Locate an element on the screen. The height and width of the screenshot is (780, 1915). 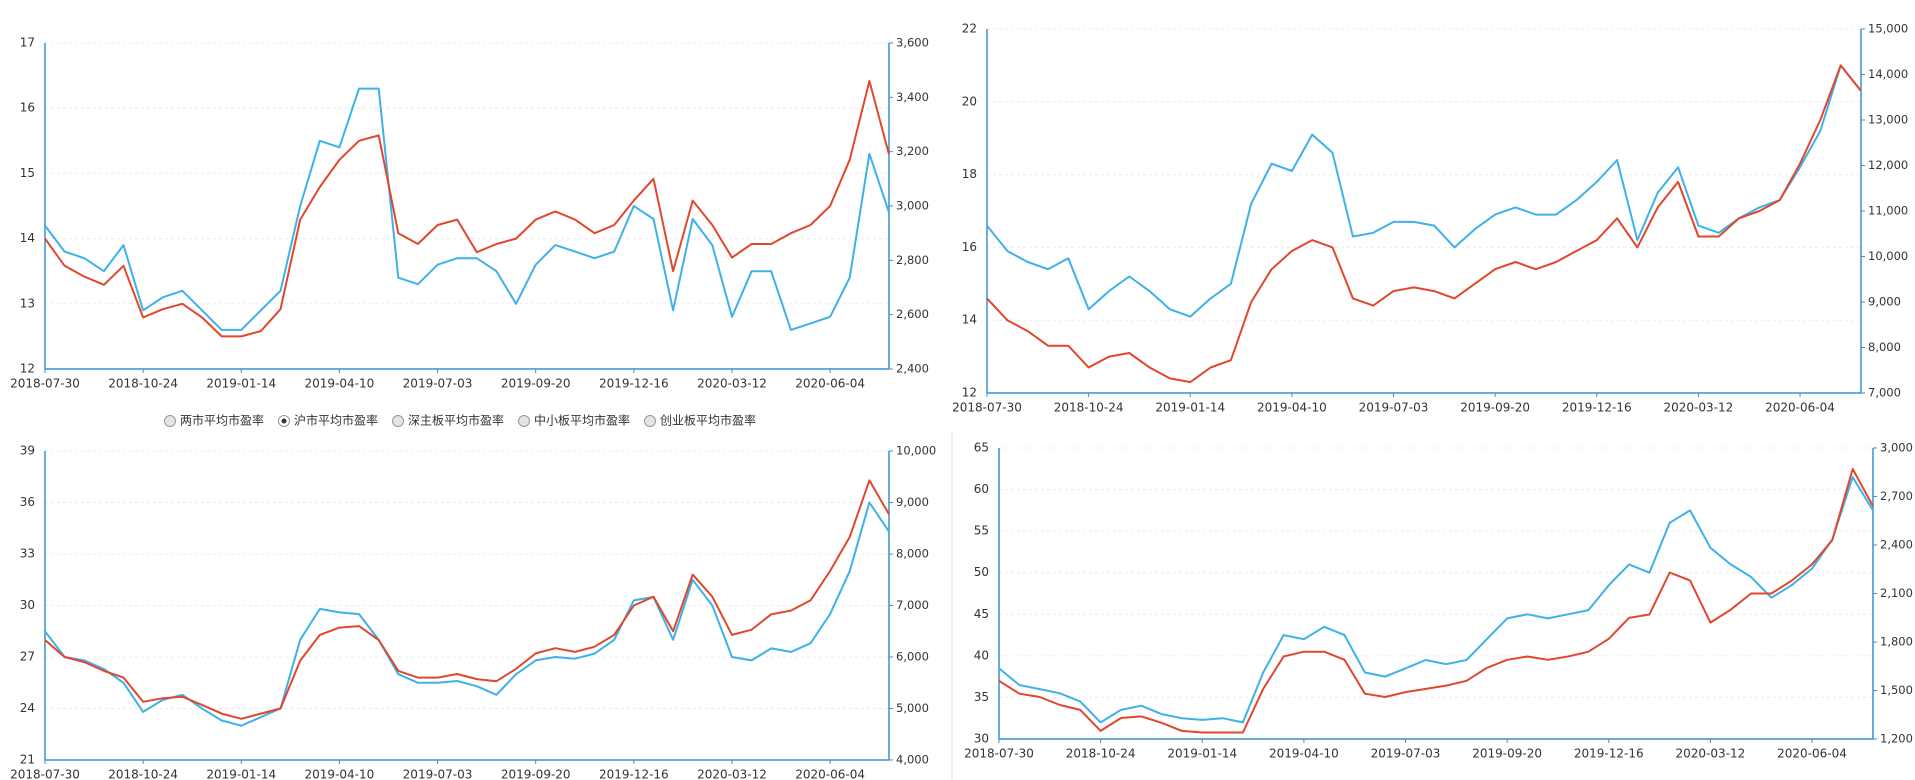
y-tick-label: 18 is located at coordinates (969, 174).